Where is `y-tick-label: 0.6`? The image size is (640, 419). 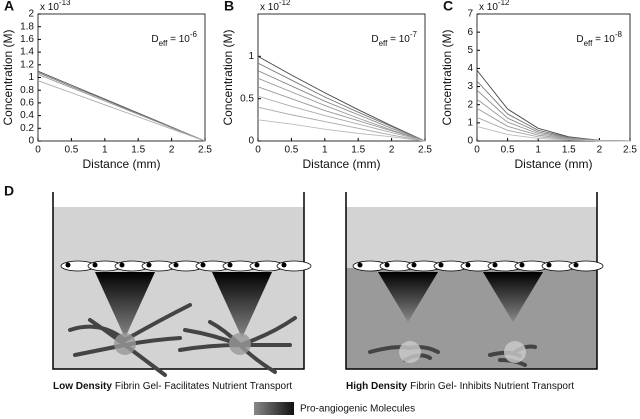 y-tick-label: 0.6 is located at coordinates (27, 103).